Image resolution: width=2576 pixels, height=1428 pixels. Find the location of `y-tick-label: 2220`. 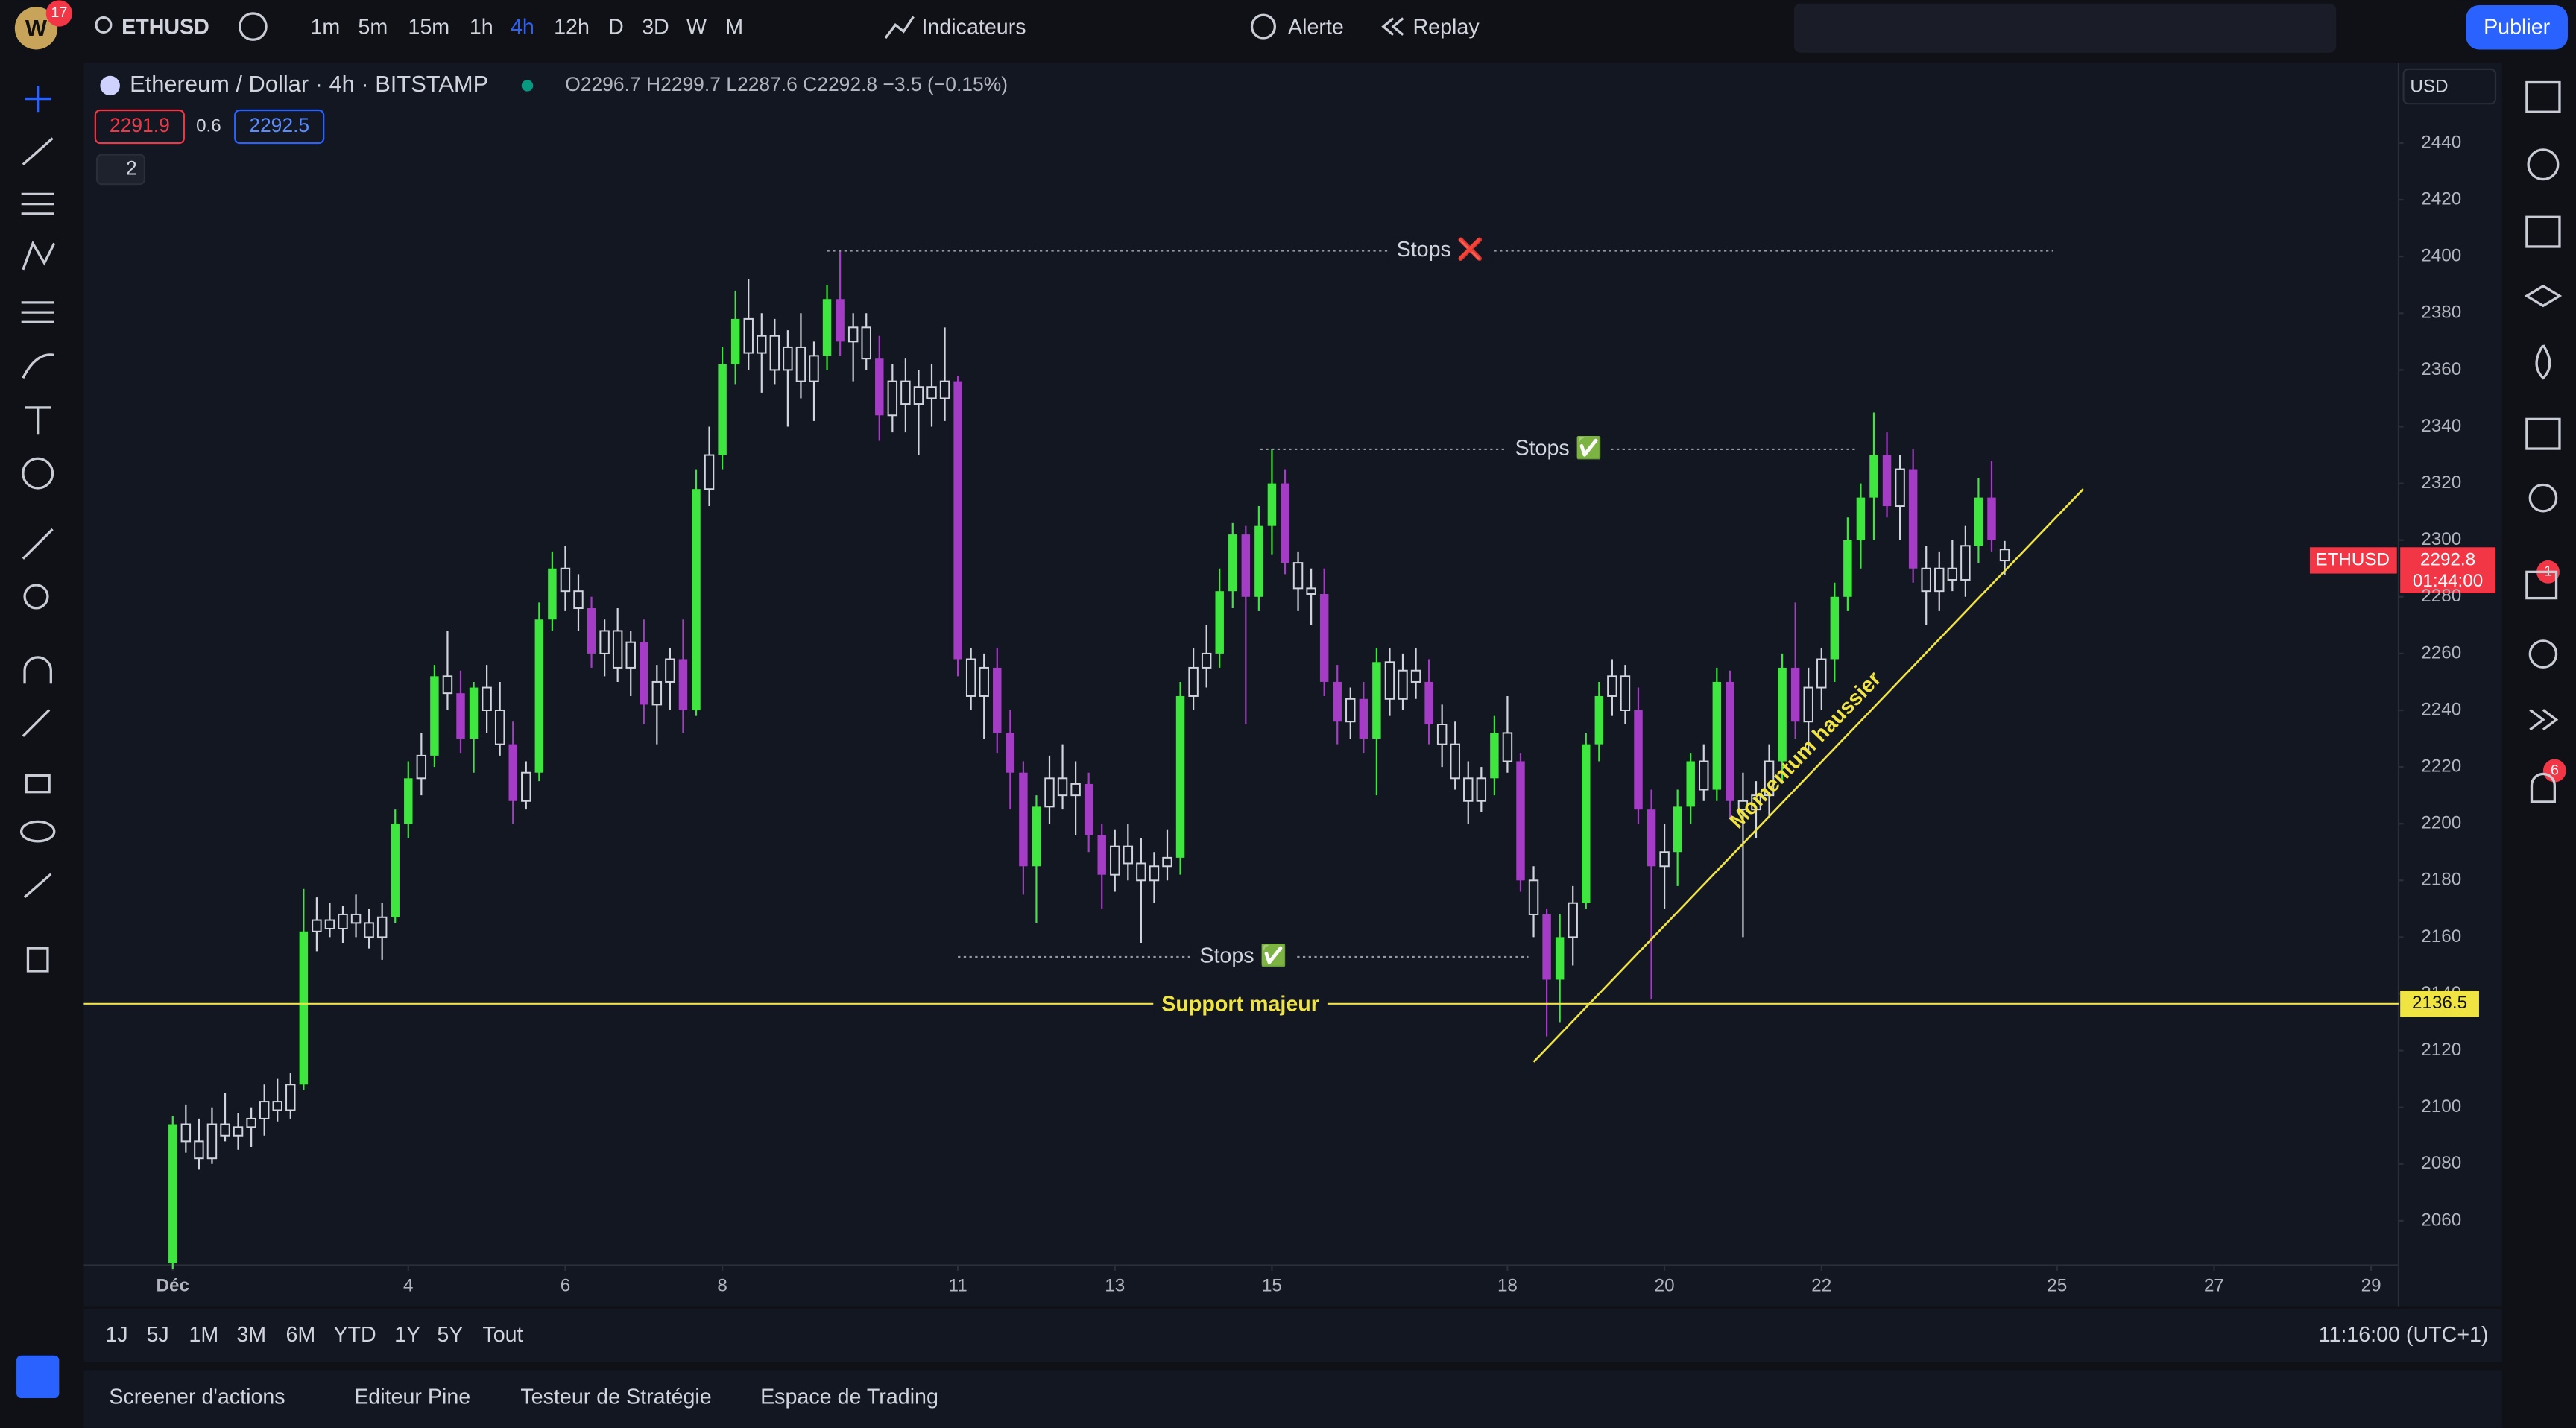

y-tick-label: 2220 is located at coordinates (2441, 766).